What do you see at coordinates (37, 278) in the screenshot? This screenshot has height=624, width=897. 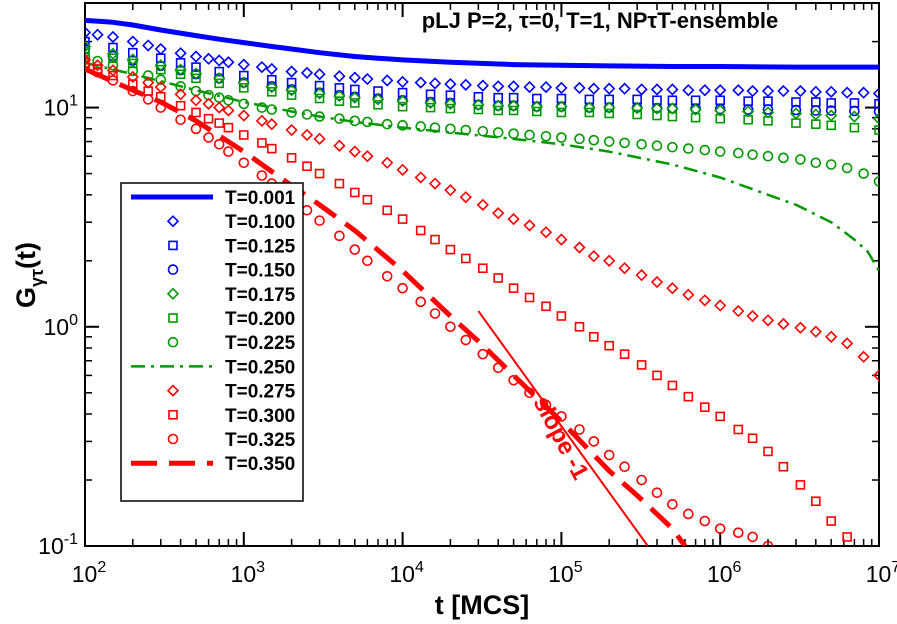 I see `y-axis-label-sub: γτ` at bounding box center [37, 278].